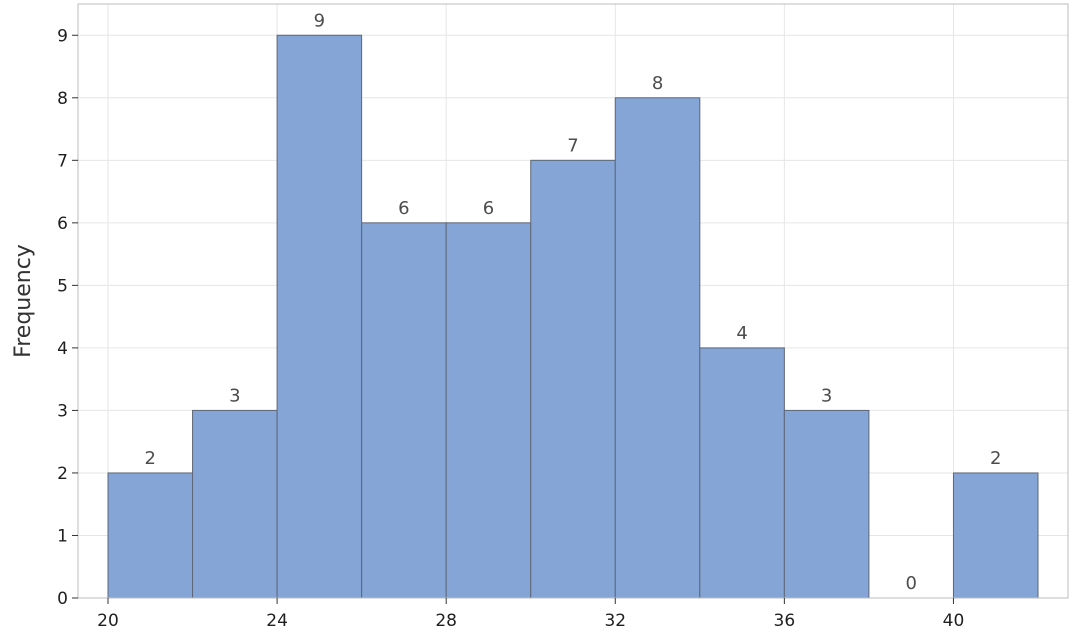 The height and width of the screenshot is (643, 1073). Describe the element at coordinates (446, 621) in the screenshot. I see `x-tick-label: 28` at that location.